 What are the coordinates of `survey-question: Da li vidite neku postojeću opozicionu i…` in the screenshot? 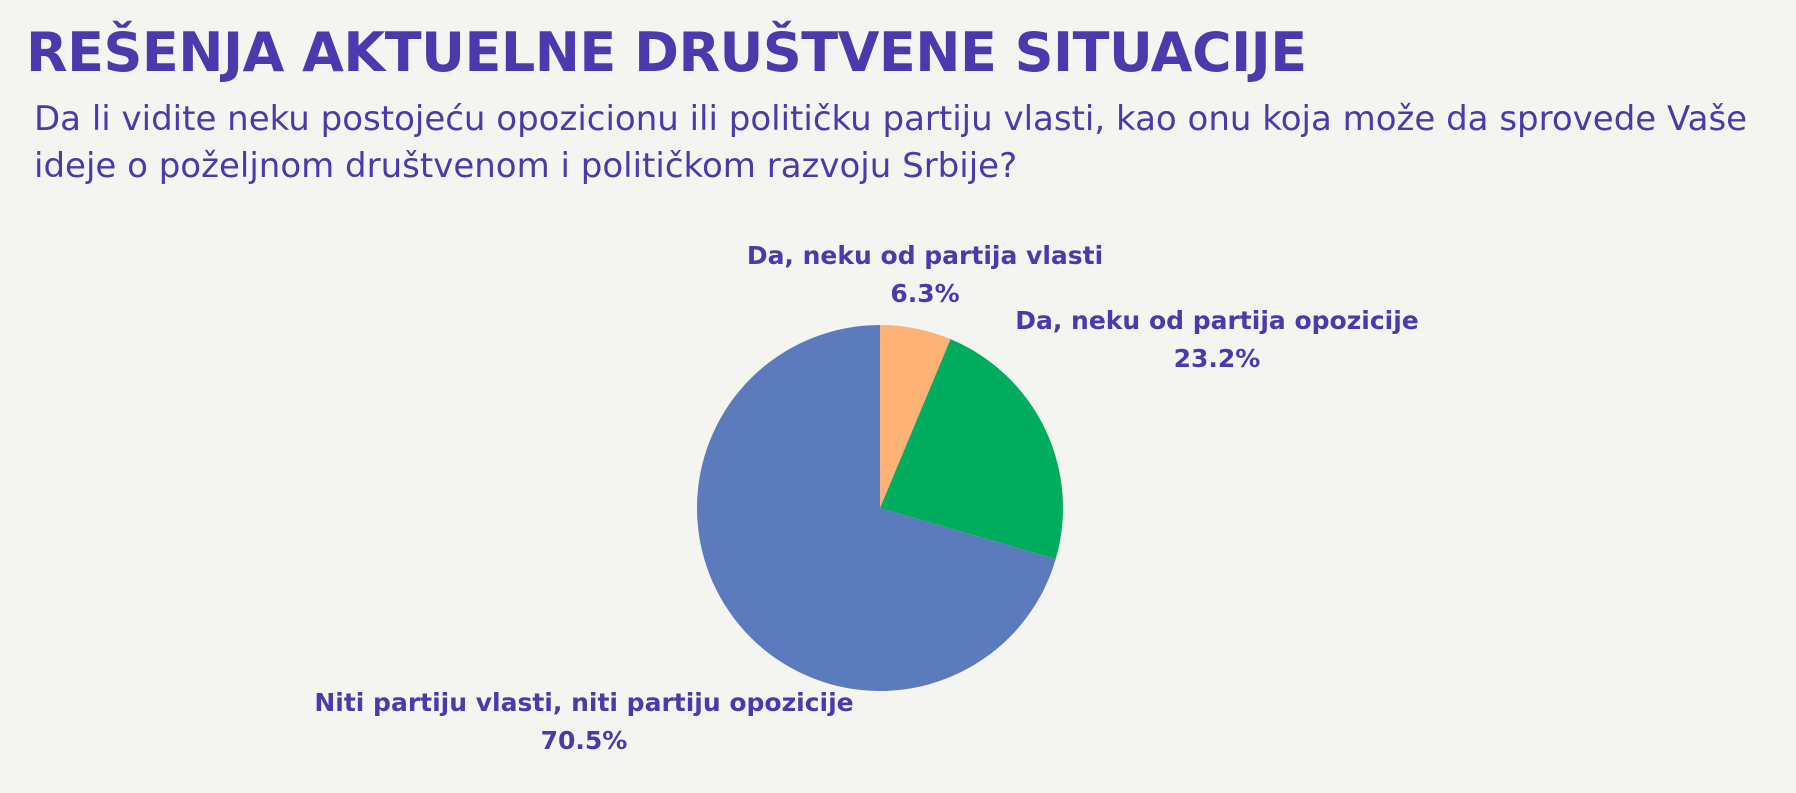 It's located at (891, 142).